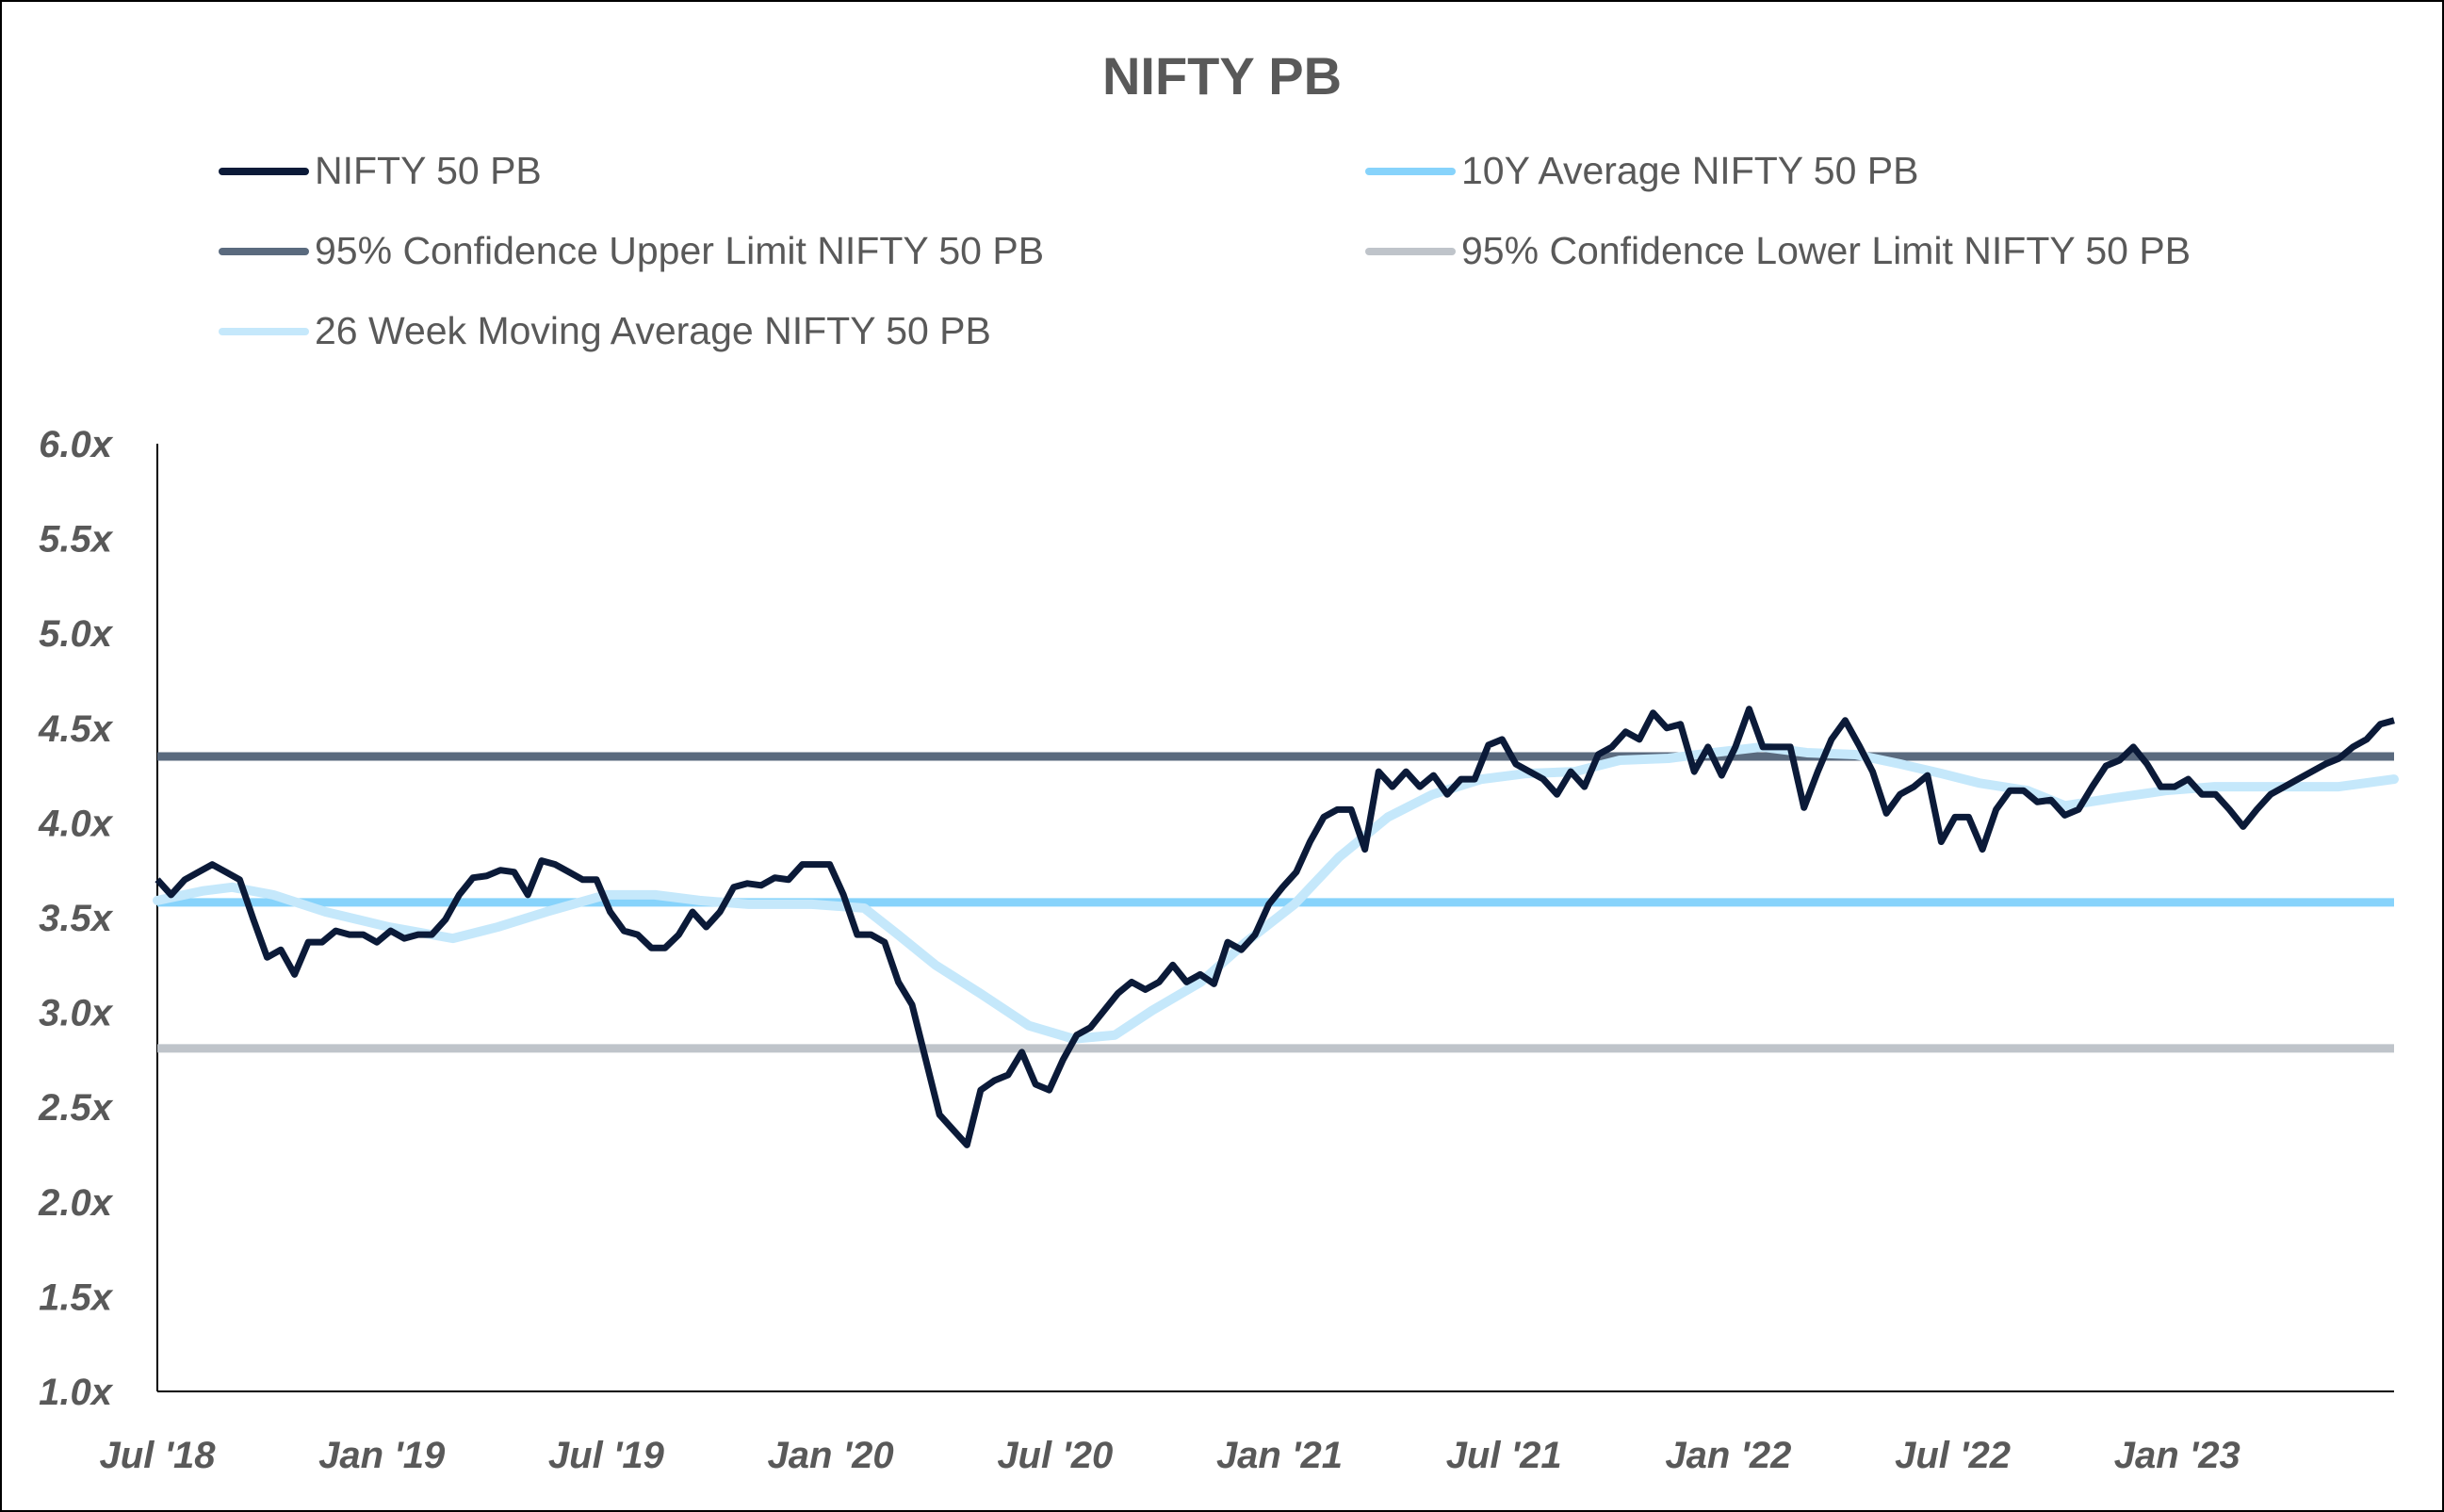 Image resolution: width=2444 pixels, height=1512 pixels. Describe the element at coordinates (831, 1455) in the screenshot. I see `x-tick-label: Jan '20` at that location.